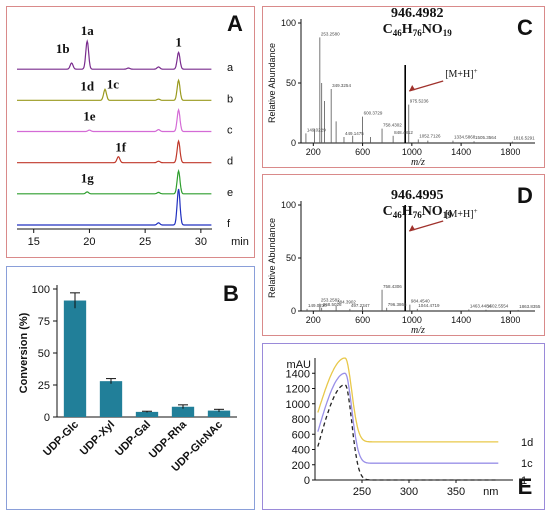 Image resolution: width=550 pixels, height=514 pixels. What do you see at coordinates (230, 68) in the screenshot?
I see `trace-label-a: a` at bounding box center [230, 68].